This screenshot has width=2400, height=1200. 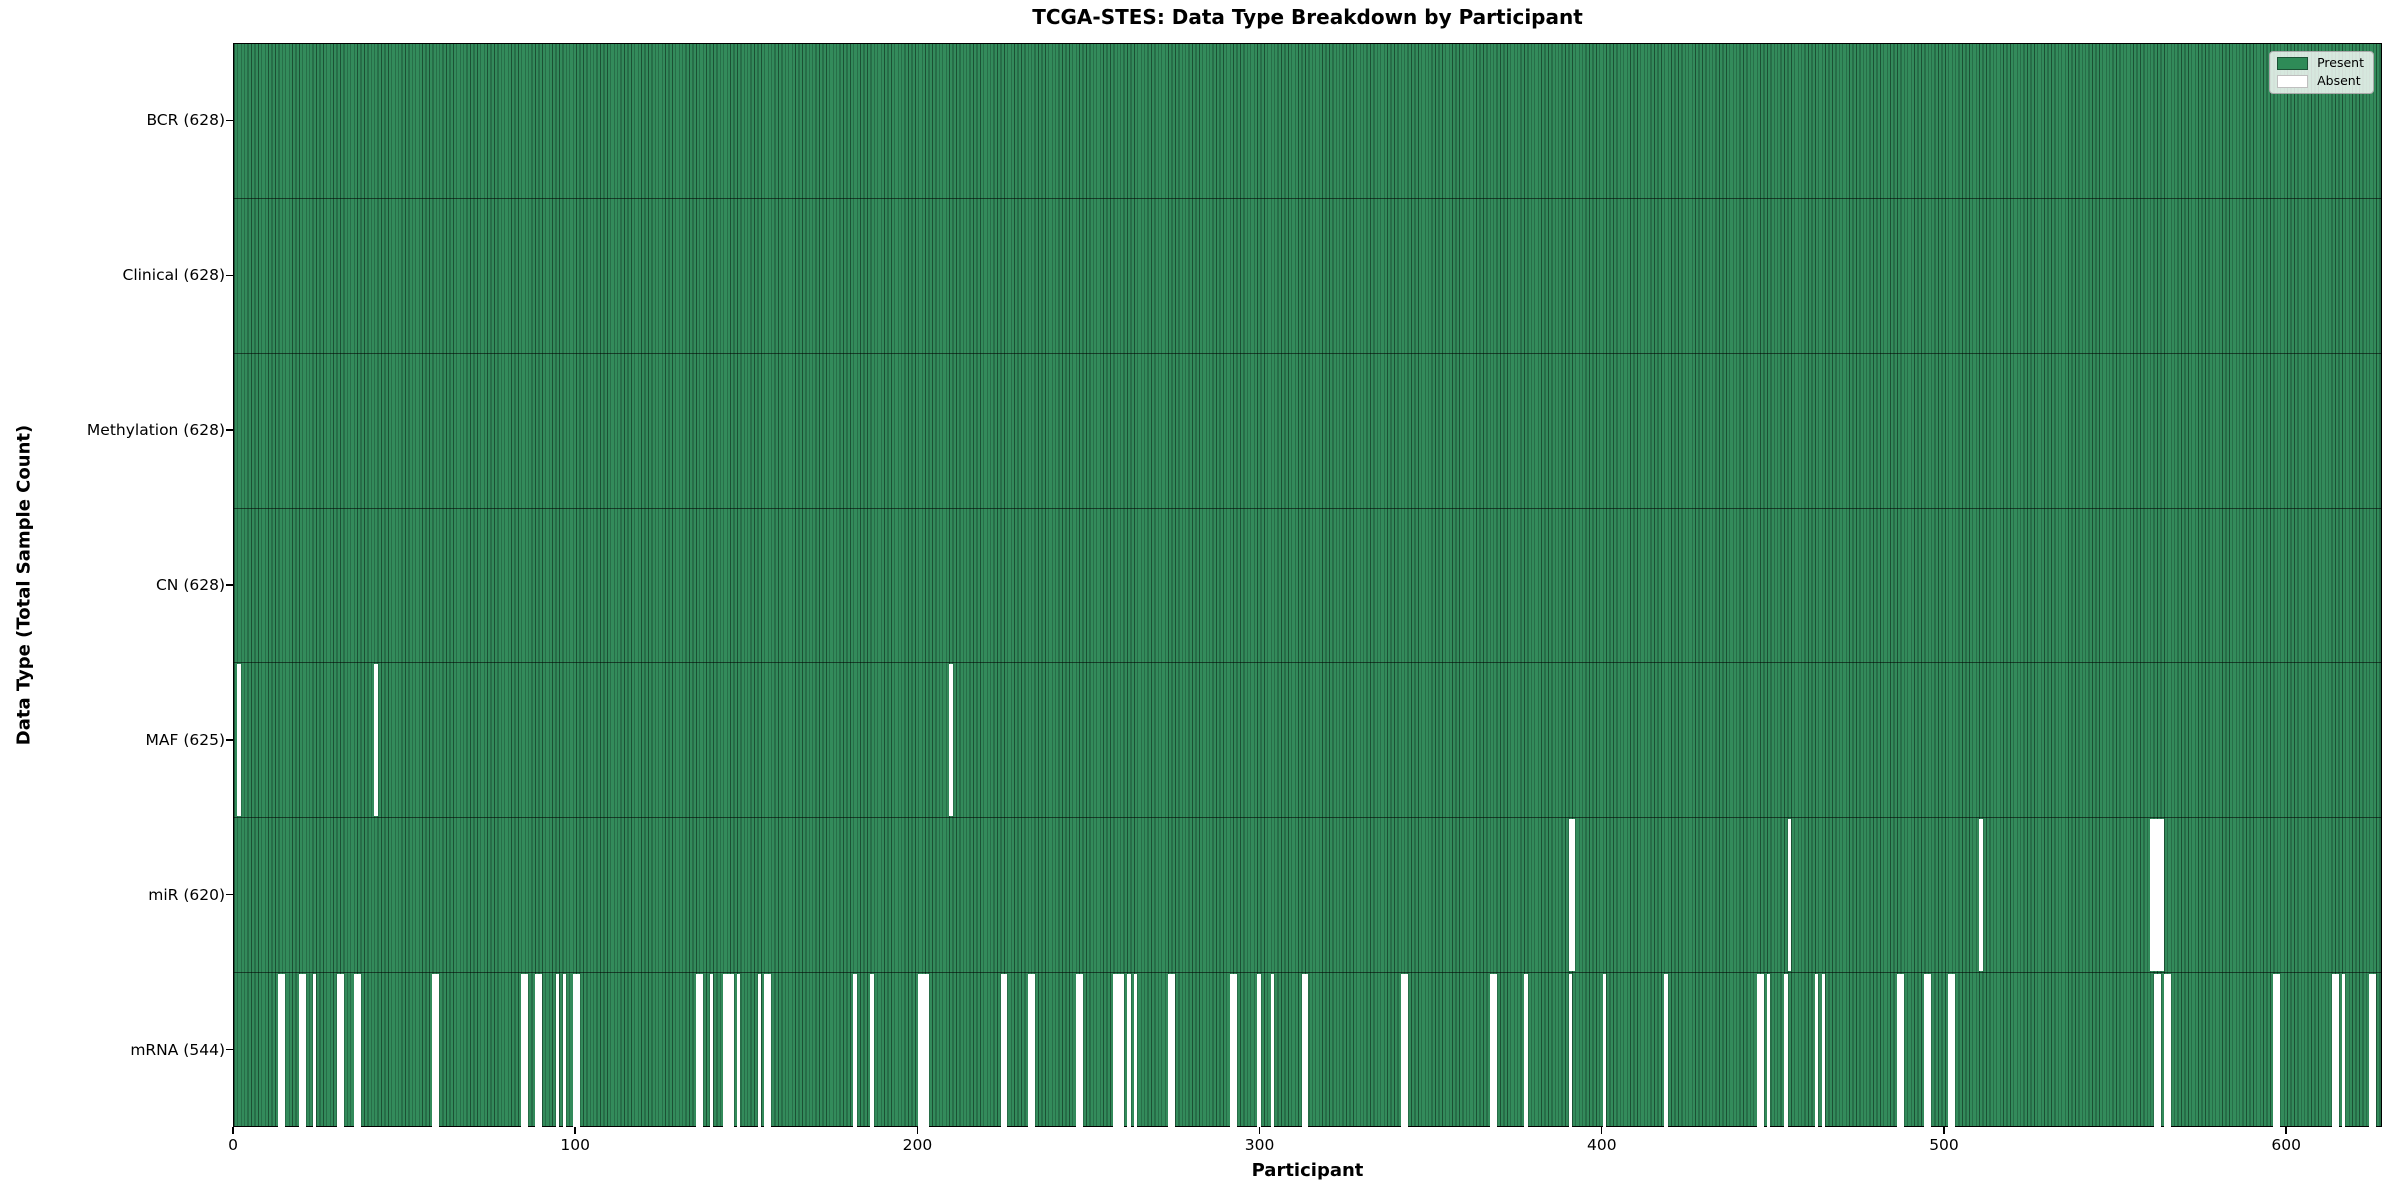 I want to click on legend-entry-absent: Absent, so click(x=2320, y=81).